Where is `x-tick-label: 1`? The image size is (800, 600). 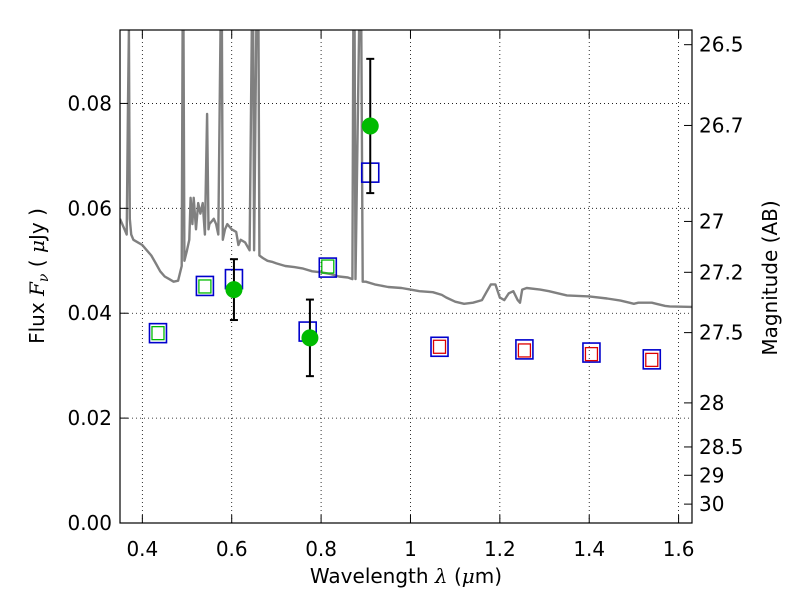 x-tick-label: 1 is located at coordinates (410, 549).